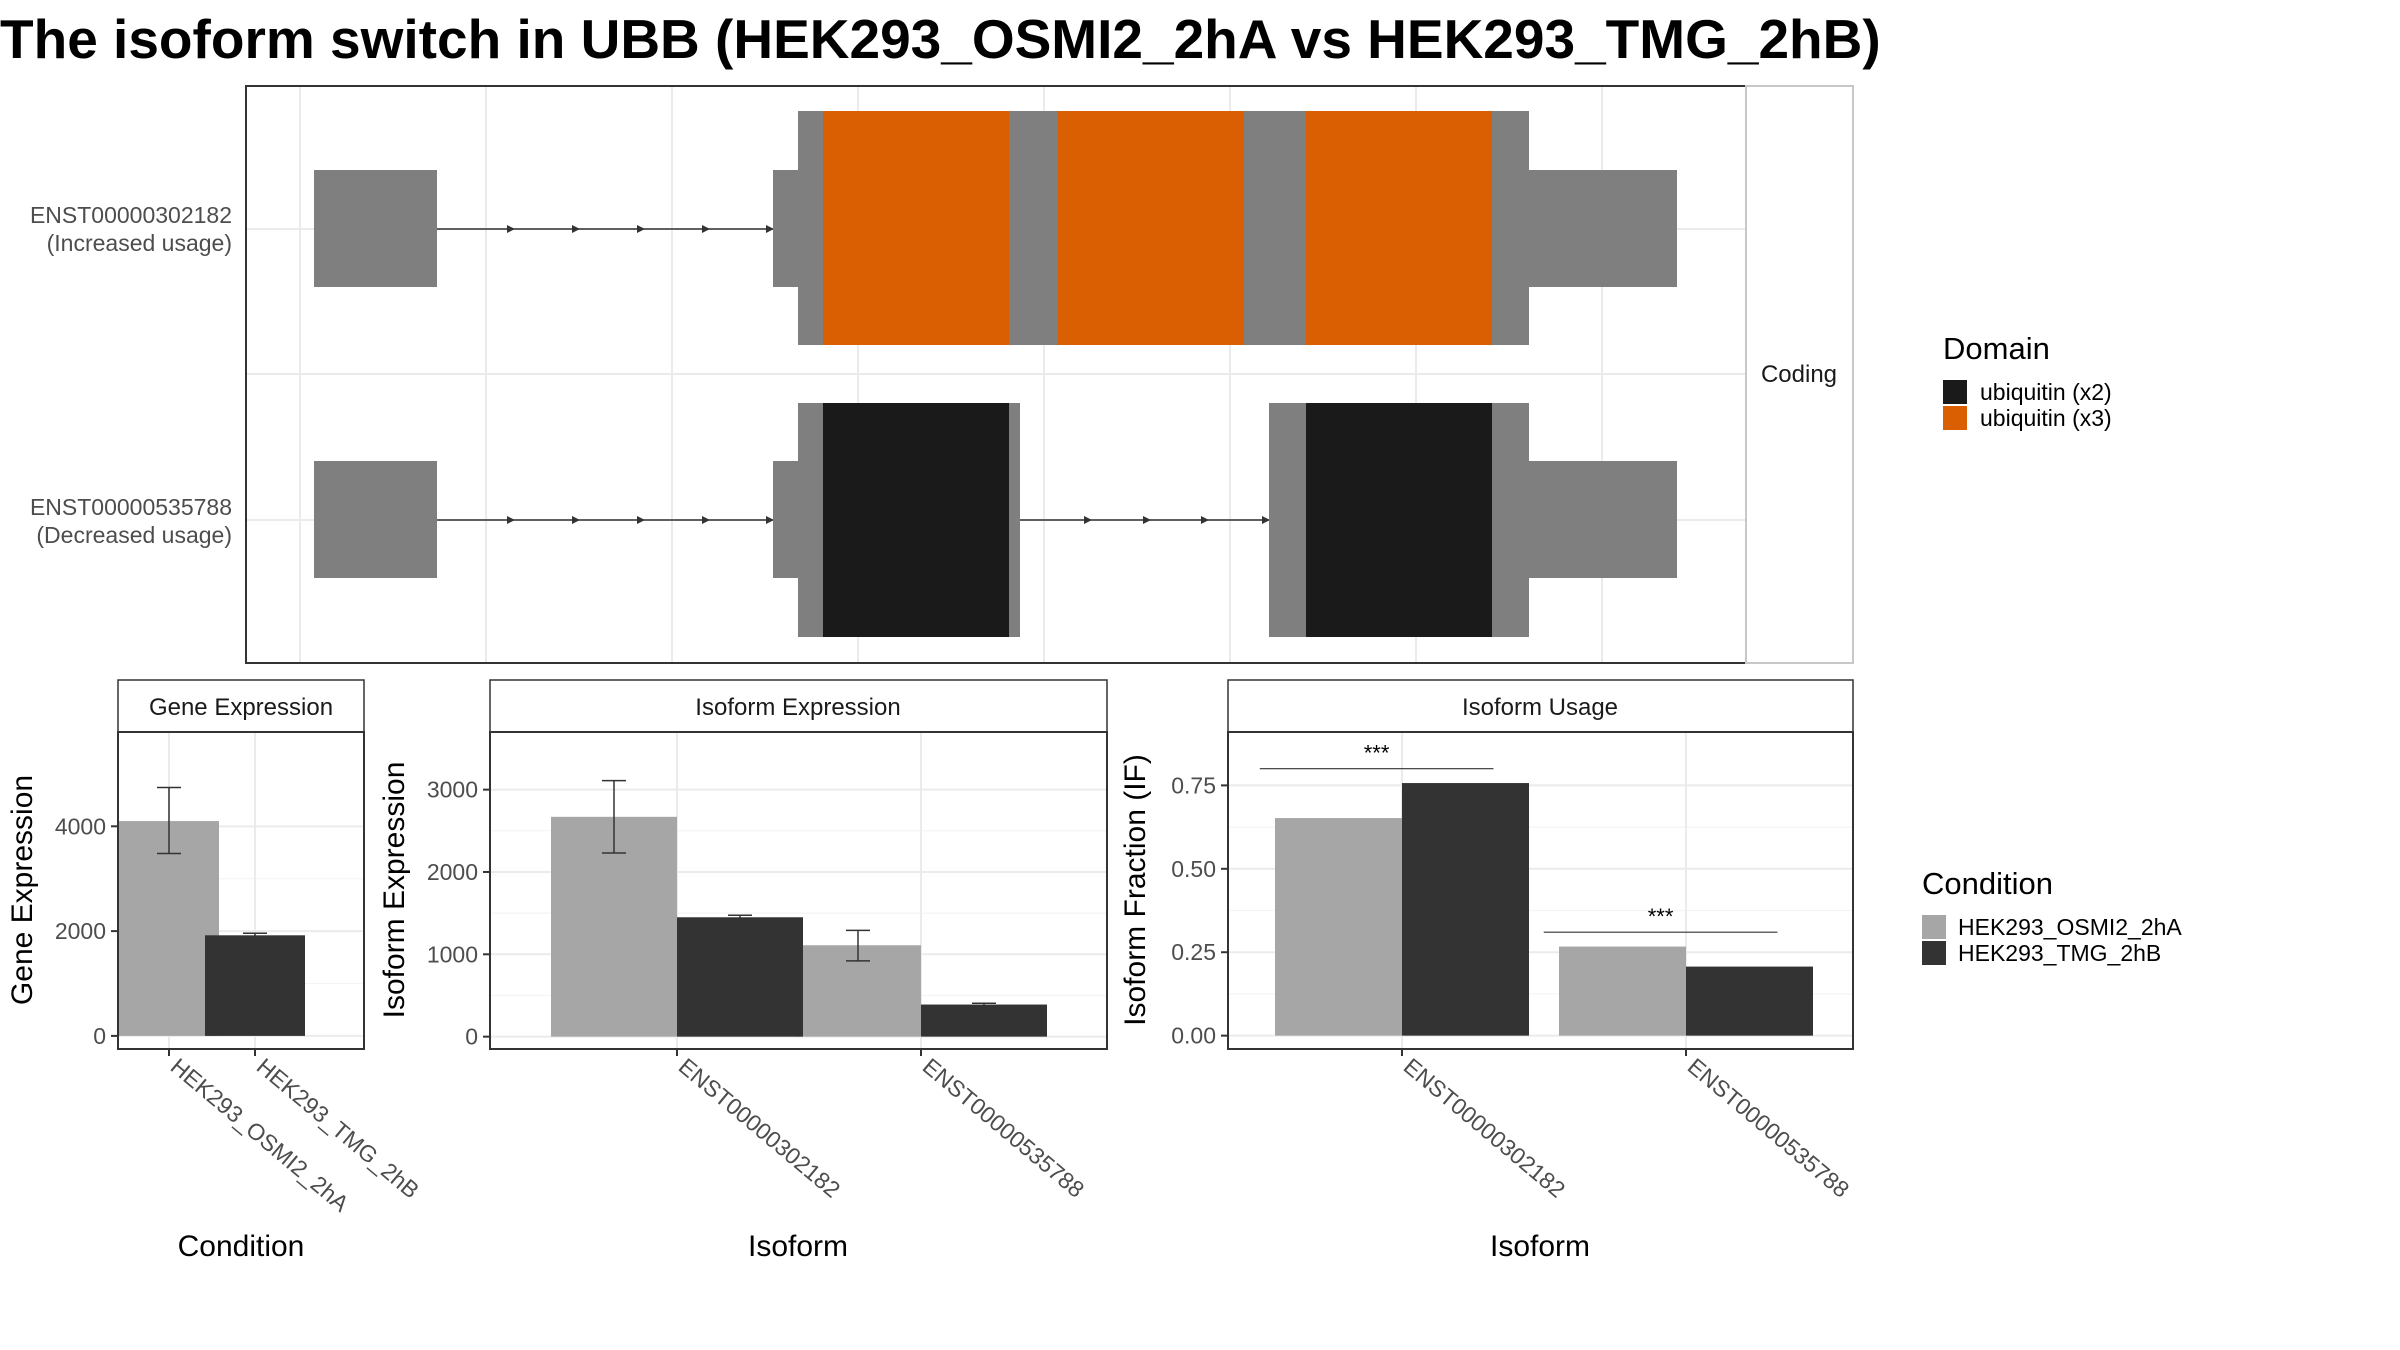 The width and height of the screenshot is (2400, 1350). I want to click on y-tick-label: 1000, so click(452, 954).